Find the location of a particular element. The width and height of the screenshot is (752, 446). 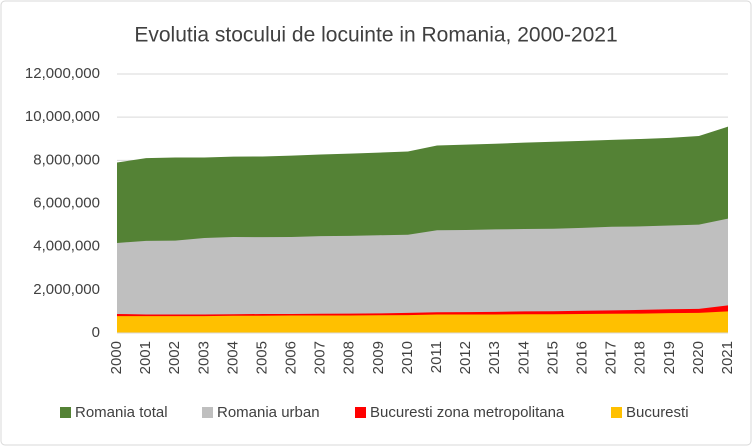

y-tick-label: 8,000,000 is located at coordinates (66, 159).